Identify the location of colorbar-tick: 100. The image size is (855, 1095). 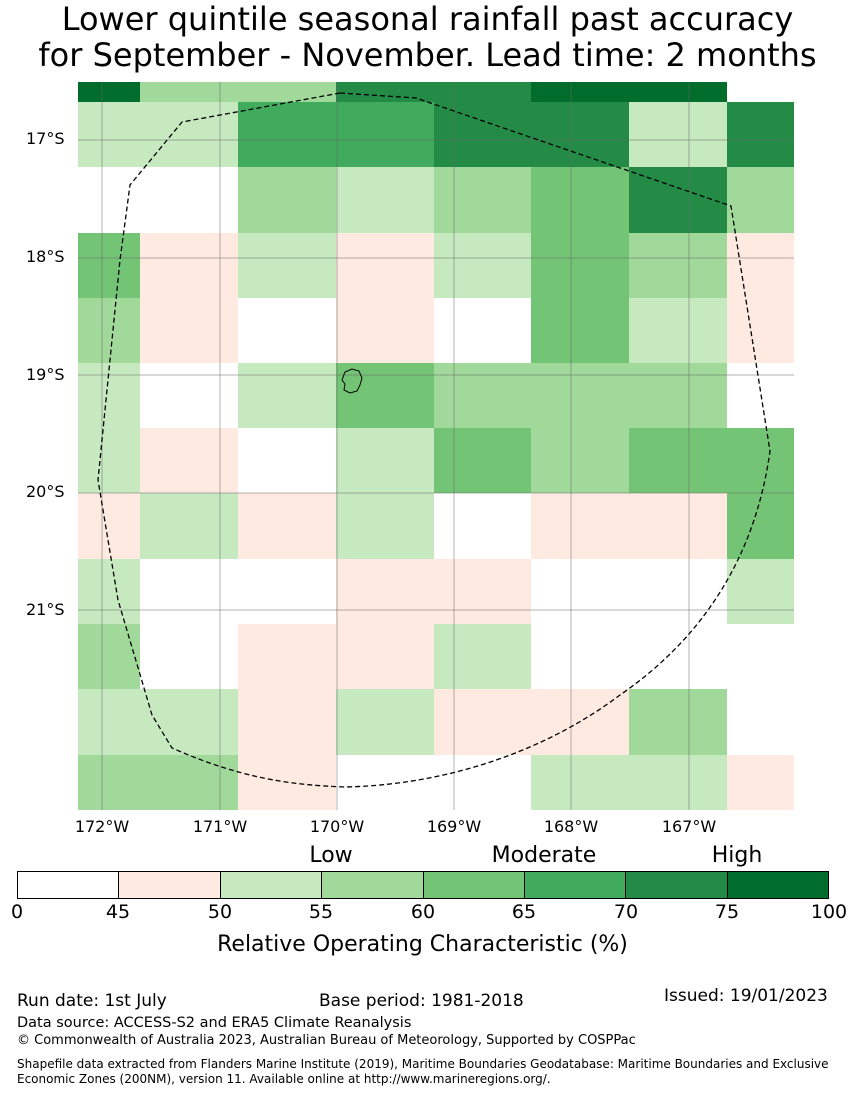
(829, 912).